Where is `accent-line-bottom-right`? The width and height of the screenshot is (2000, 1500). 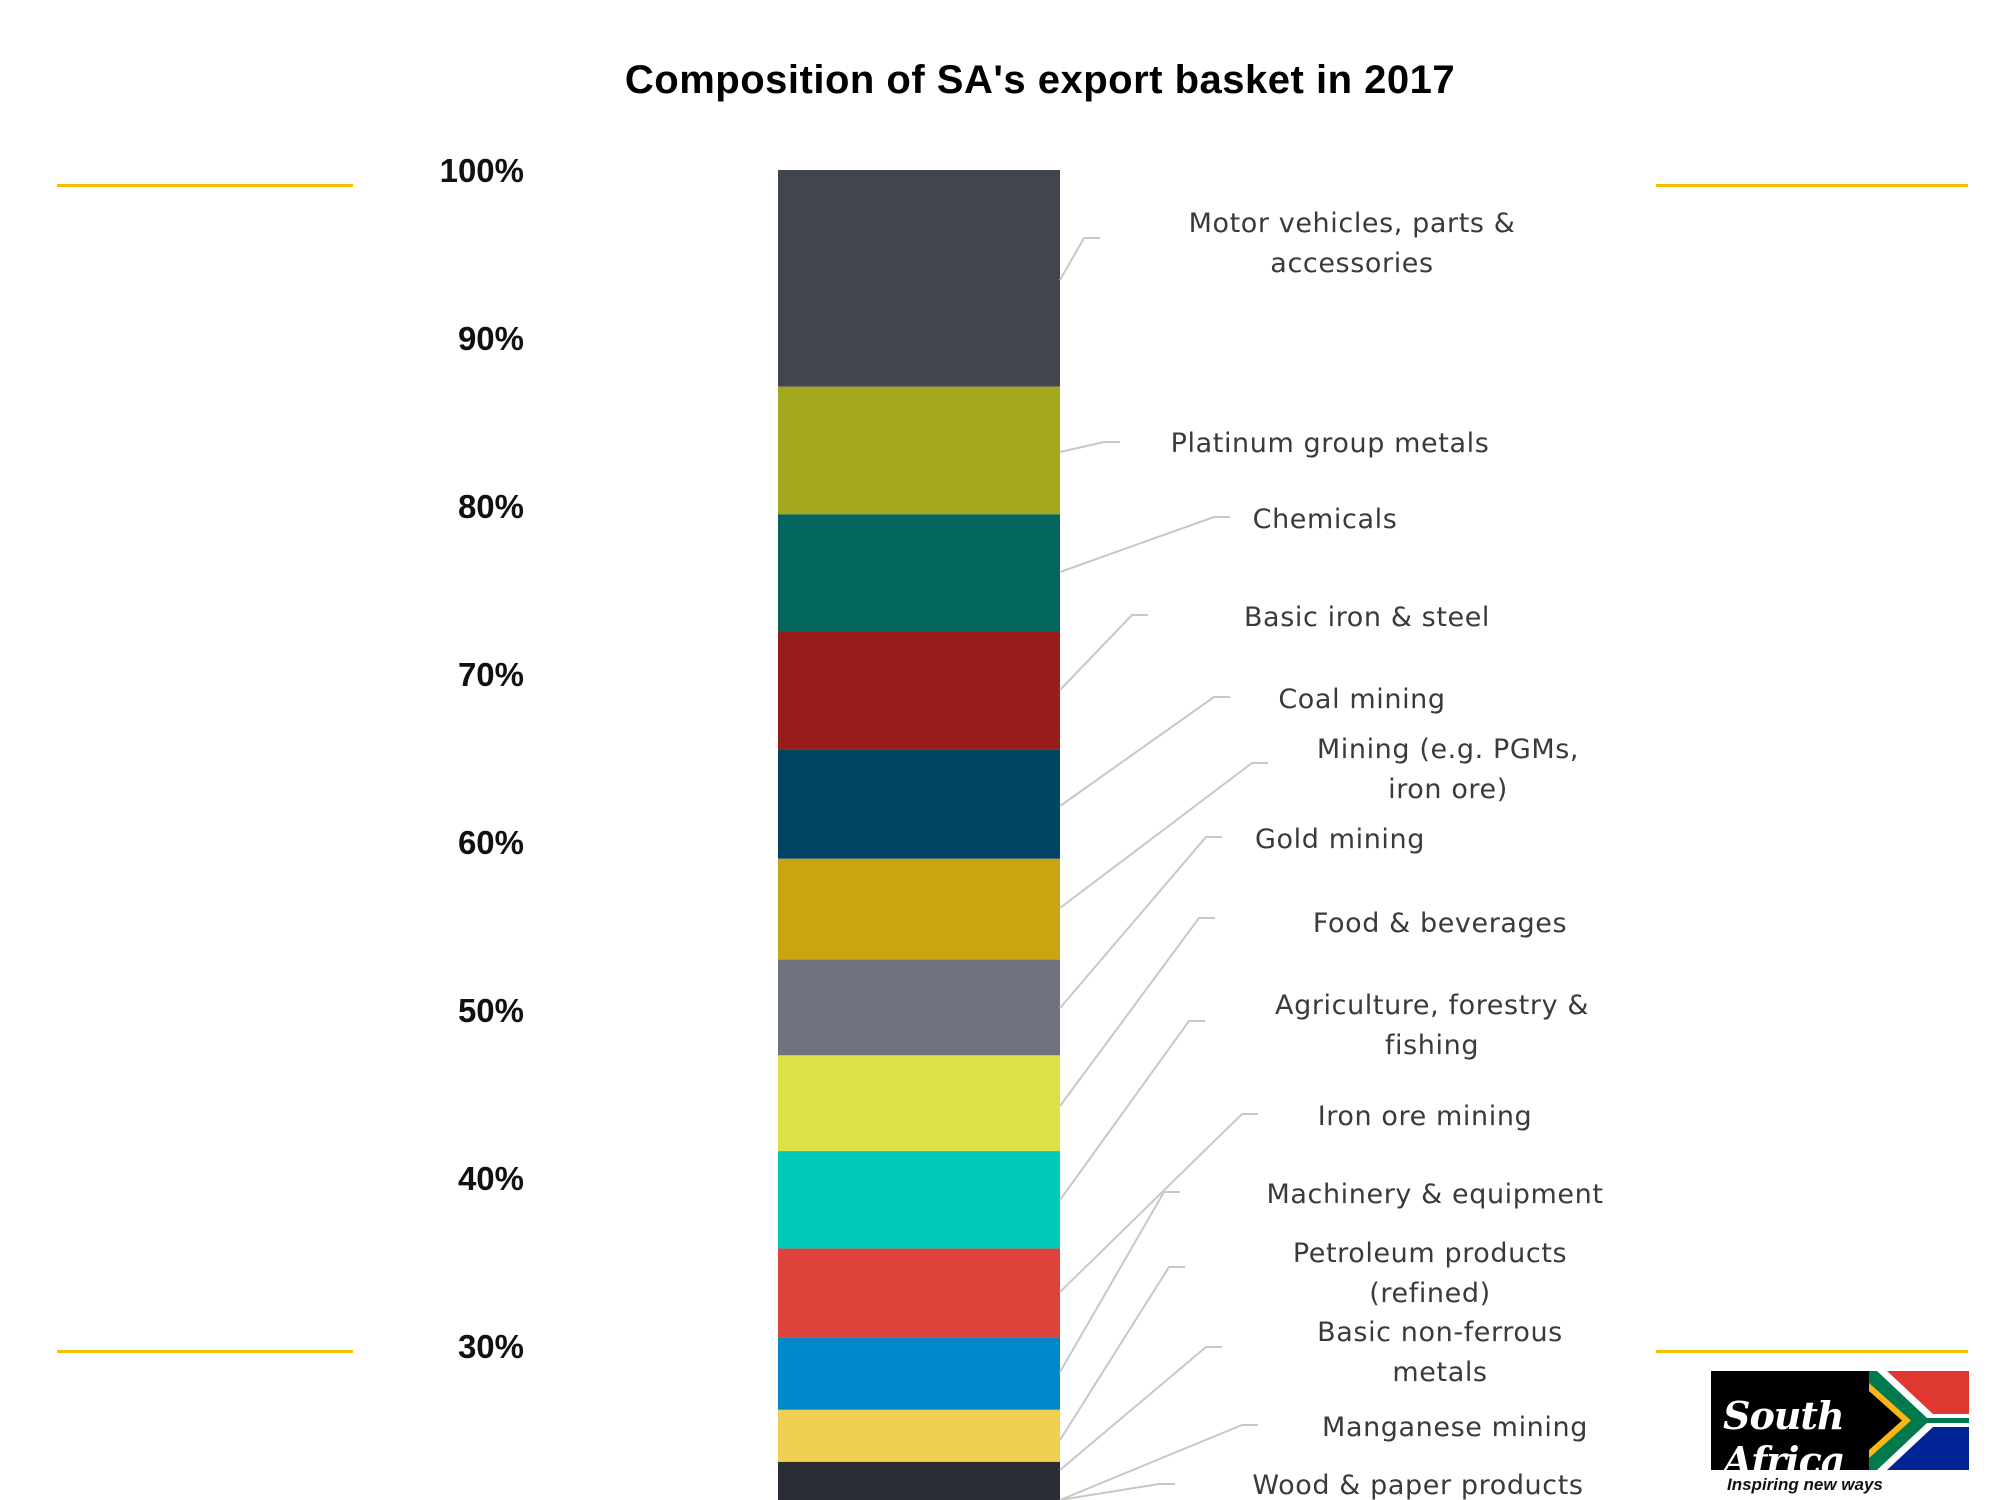
accent-line-bottom-right is located at coordinates (1812, 1351).